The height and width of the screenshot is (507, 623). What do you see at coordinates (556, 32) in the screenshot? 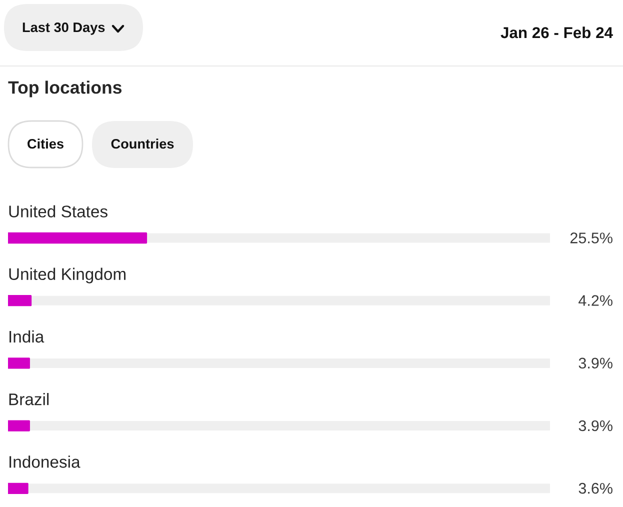
I see `text: Jan 26 - Feb 24` at bounding box center [556, 32].